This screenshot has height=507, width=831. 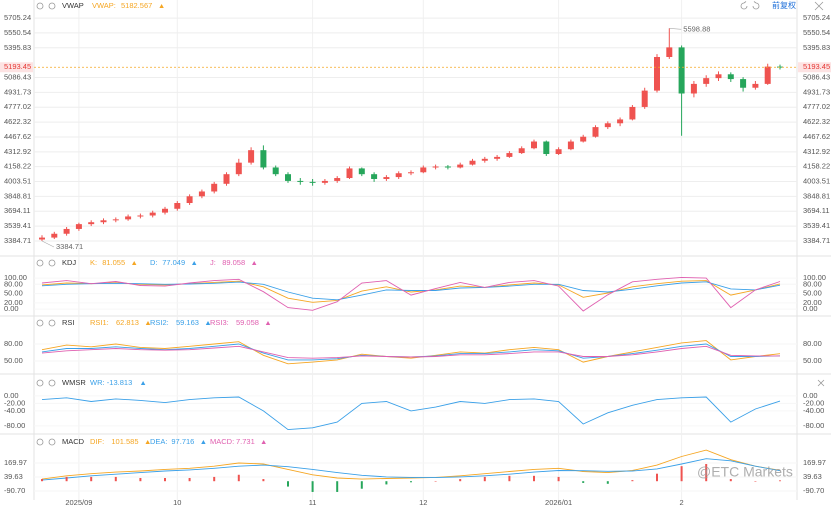 What do you see at coordinates (784, 5) in the screenshot?
I see `adjust-button: 前复权` at bounding box center [784, 5].